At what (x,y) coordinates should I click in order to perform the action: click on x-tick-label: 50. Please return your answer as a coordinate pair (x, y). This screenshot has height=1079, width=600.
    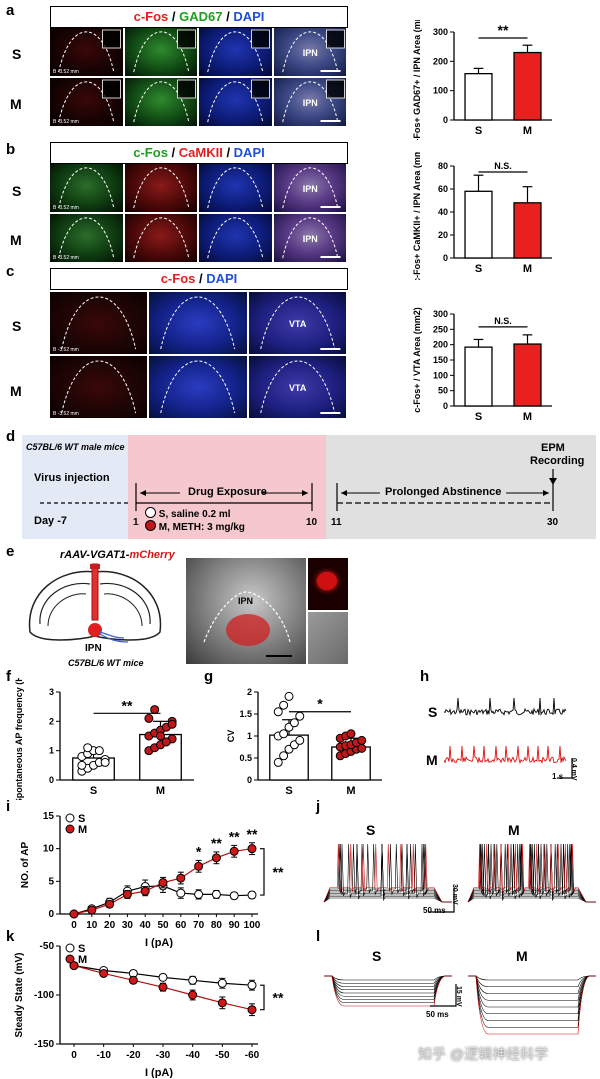
    Looking at the image, I should click on (163, 925).